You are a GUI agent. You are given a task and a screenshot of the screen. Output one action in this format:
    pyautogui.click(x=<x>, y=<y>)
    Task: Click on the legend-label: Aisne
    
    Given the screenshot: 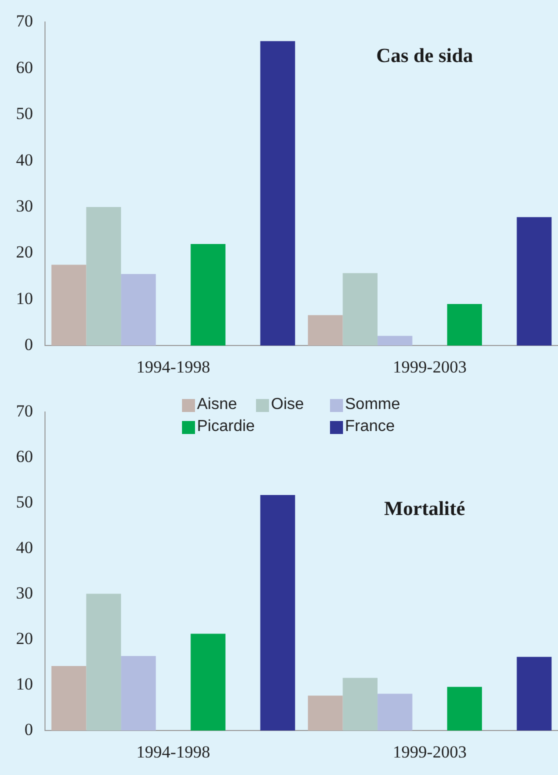 What is the action you would take?
    pyautogui.click(x=217, y=405)
    